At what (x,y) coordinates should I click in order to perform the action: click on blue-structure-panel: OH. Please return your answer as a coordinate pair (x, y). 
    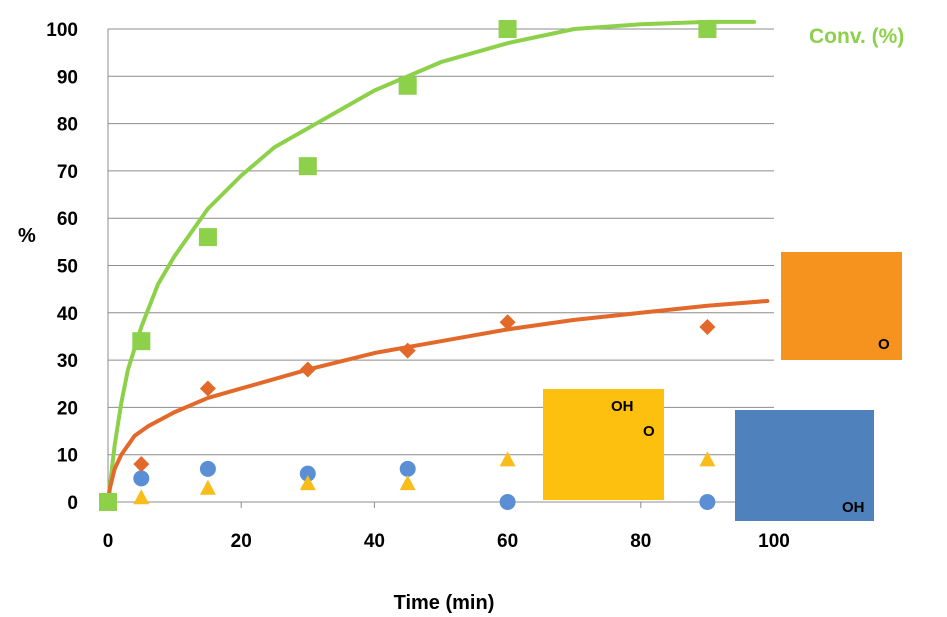
    Looking at the image, I should click on (804, 465).